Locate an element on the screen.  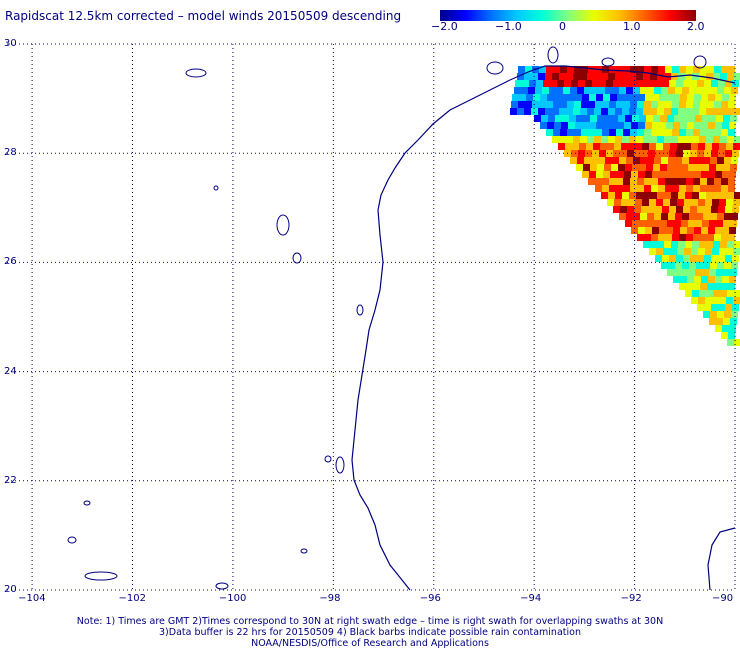
colorbar-tick-label: −1.0 is located at coordinates (508, 26).